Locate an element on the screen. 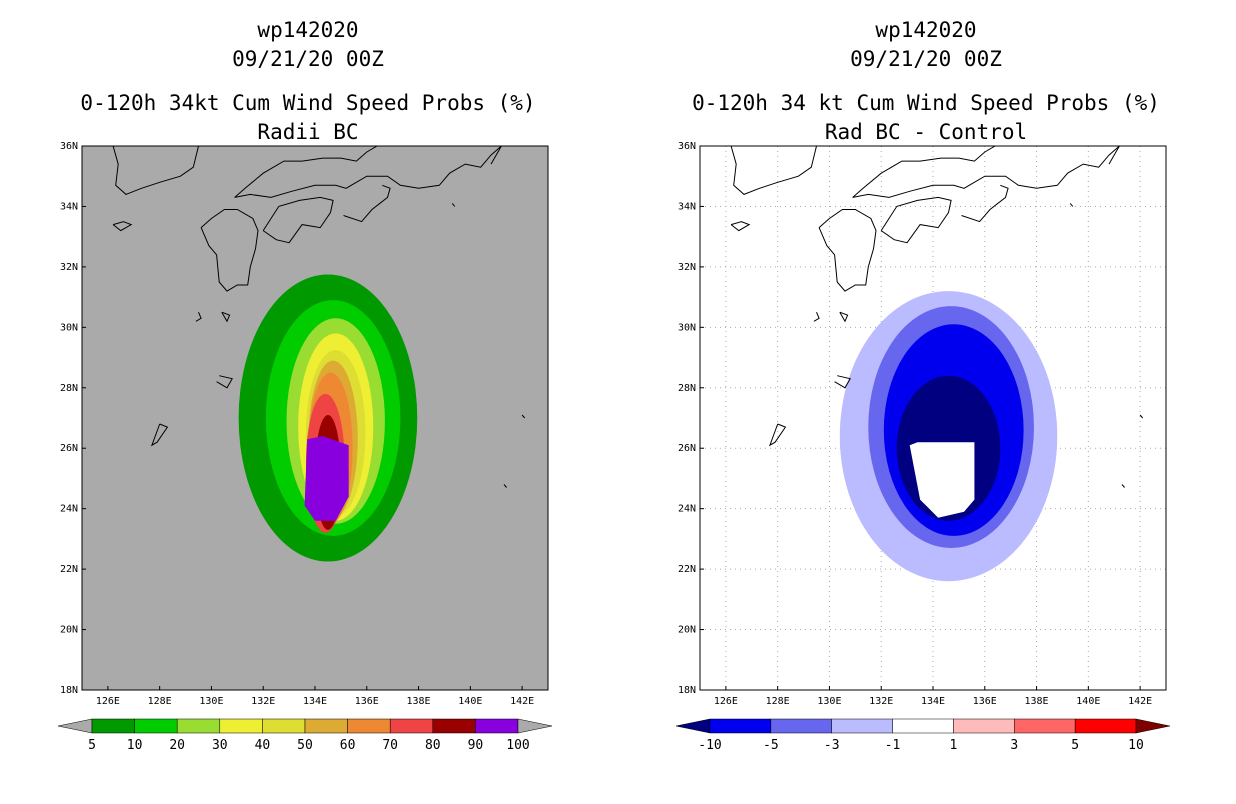 The image size is (1236, 804). x-tick-label: 128E is located at coordinates (160, 701).